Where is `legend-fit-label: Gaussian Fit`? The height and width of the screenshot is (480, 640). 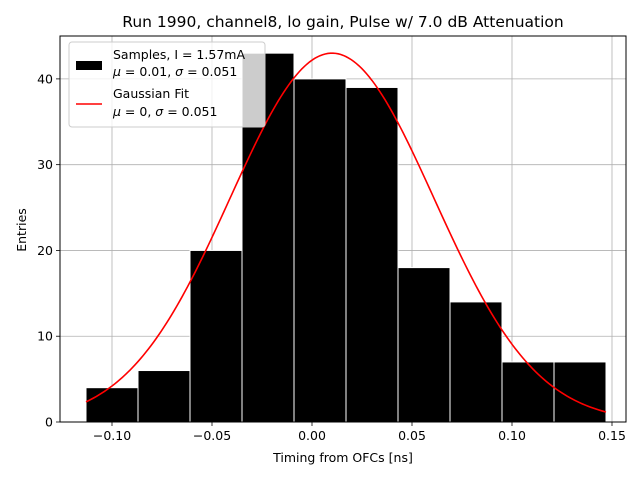
legend-fit-label: Gaussian Fit is located at coordinates (151, 93).